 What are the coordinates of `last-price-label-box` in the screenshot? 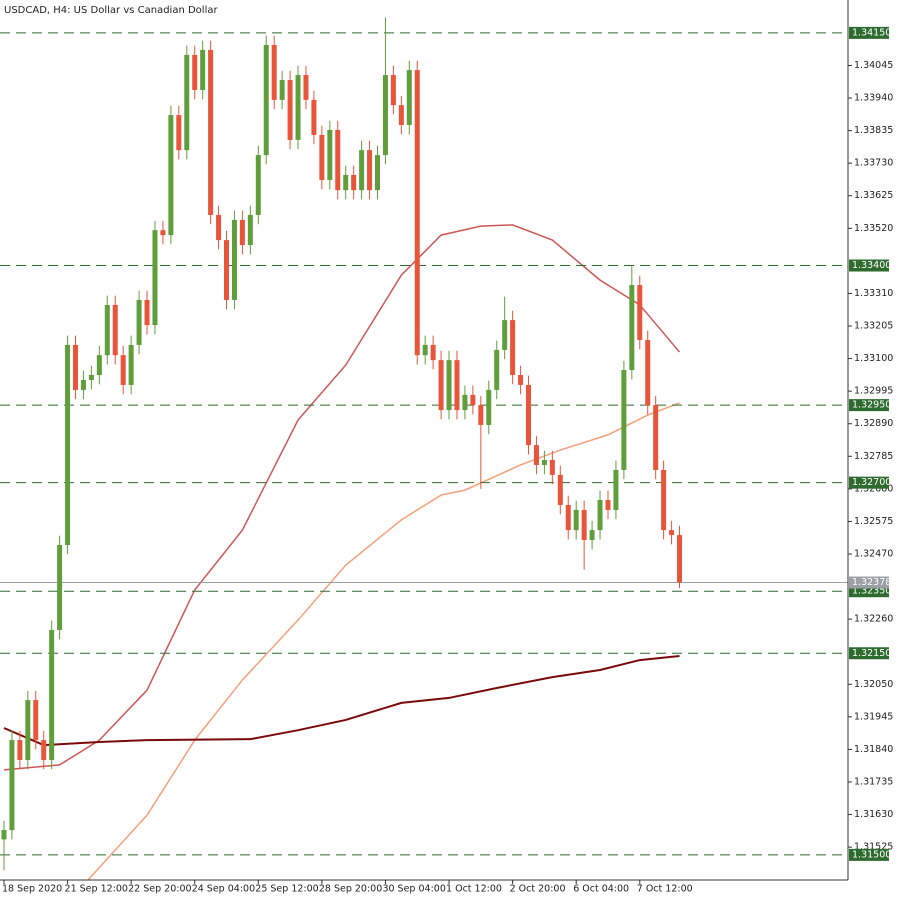 It's located at (869, 582).